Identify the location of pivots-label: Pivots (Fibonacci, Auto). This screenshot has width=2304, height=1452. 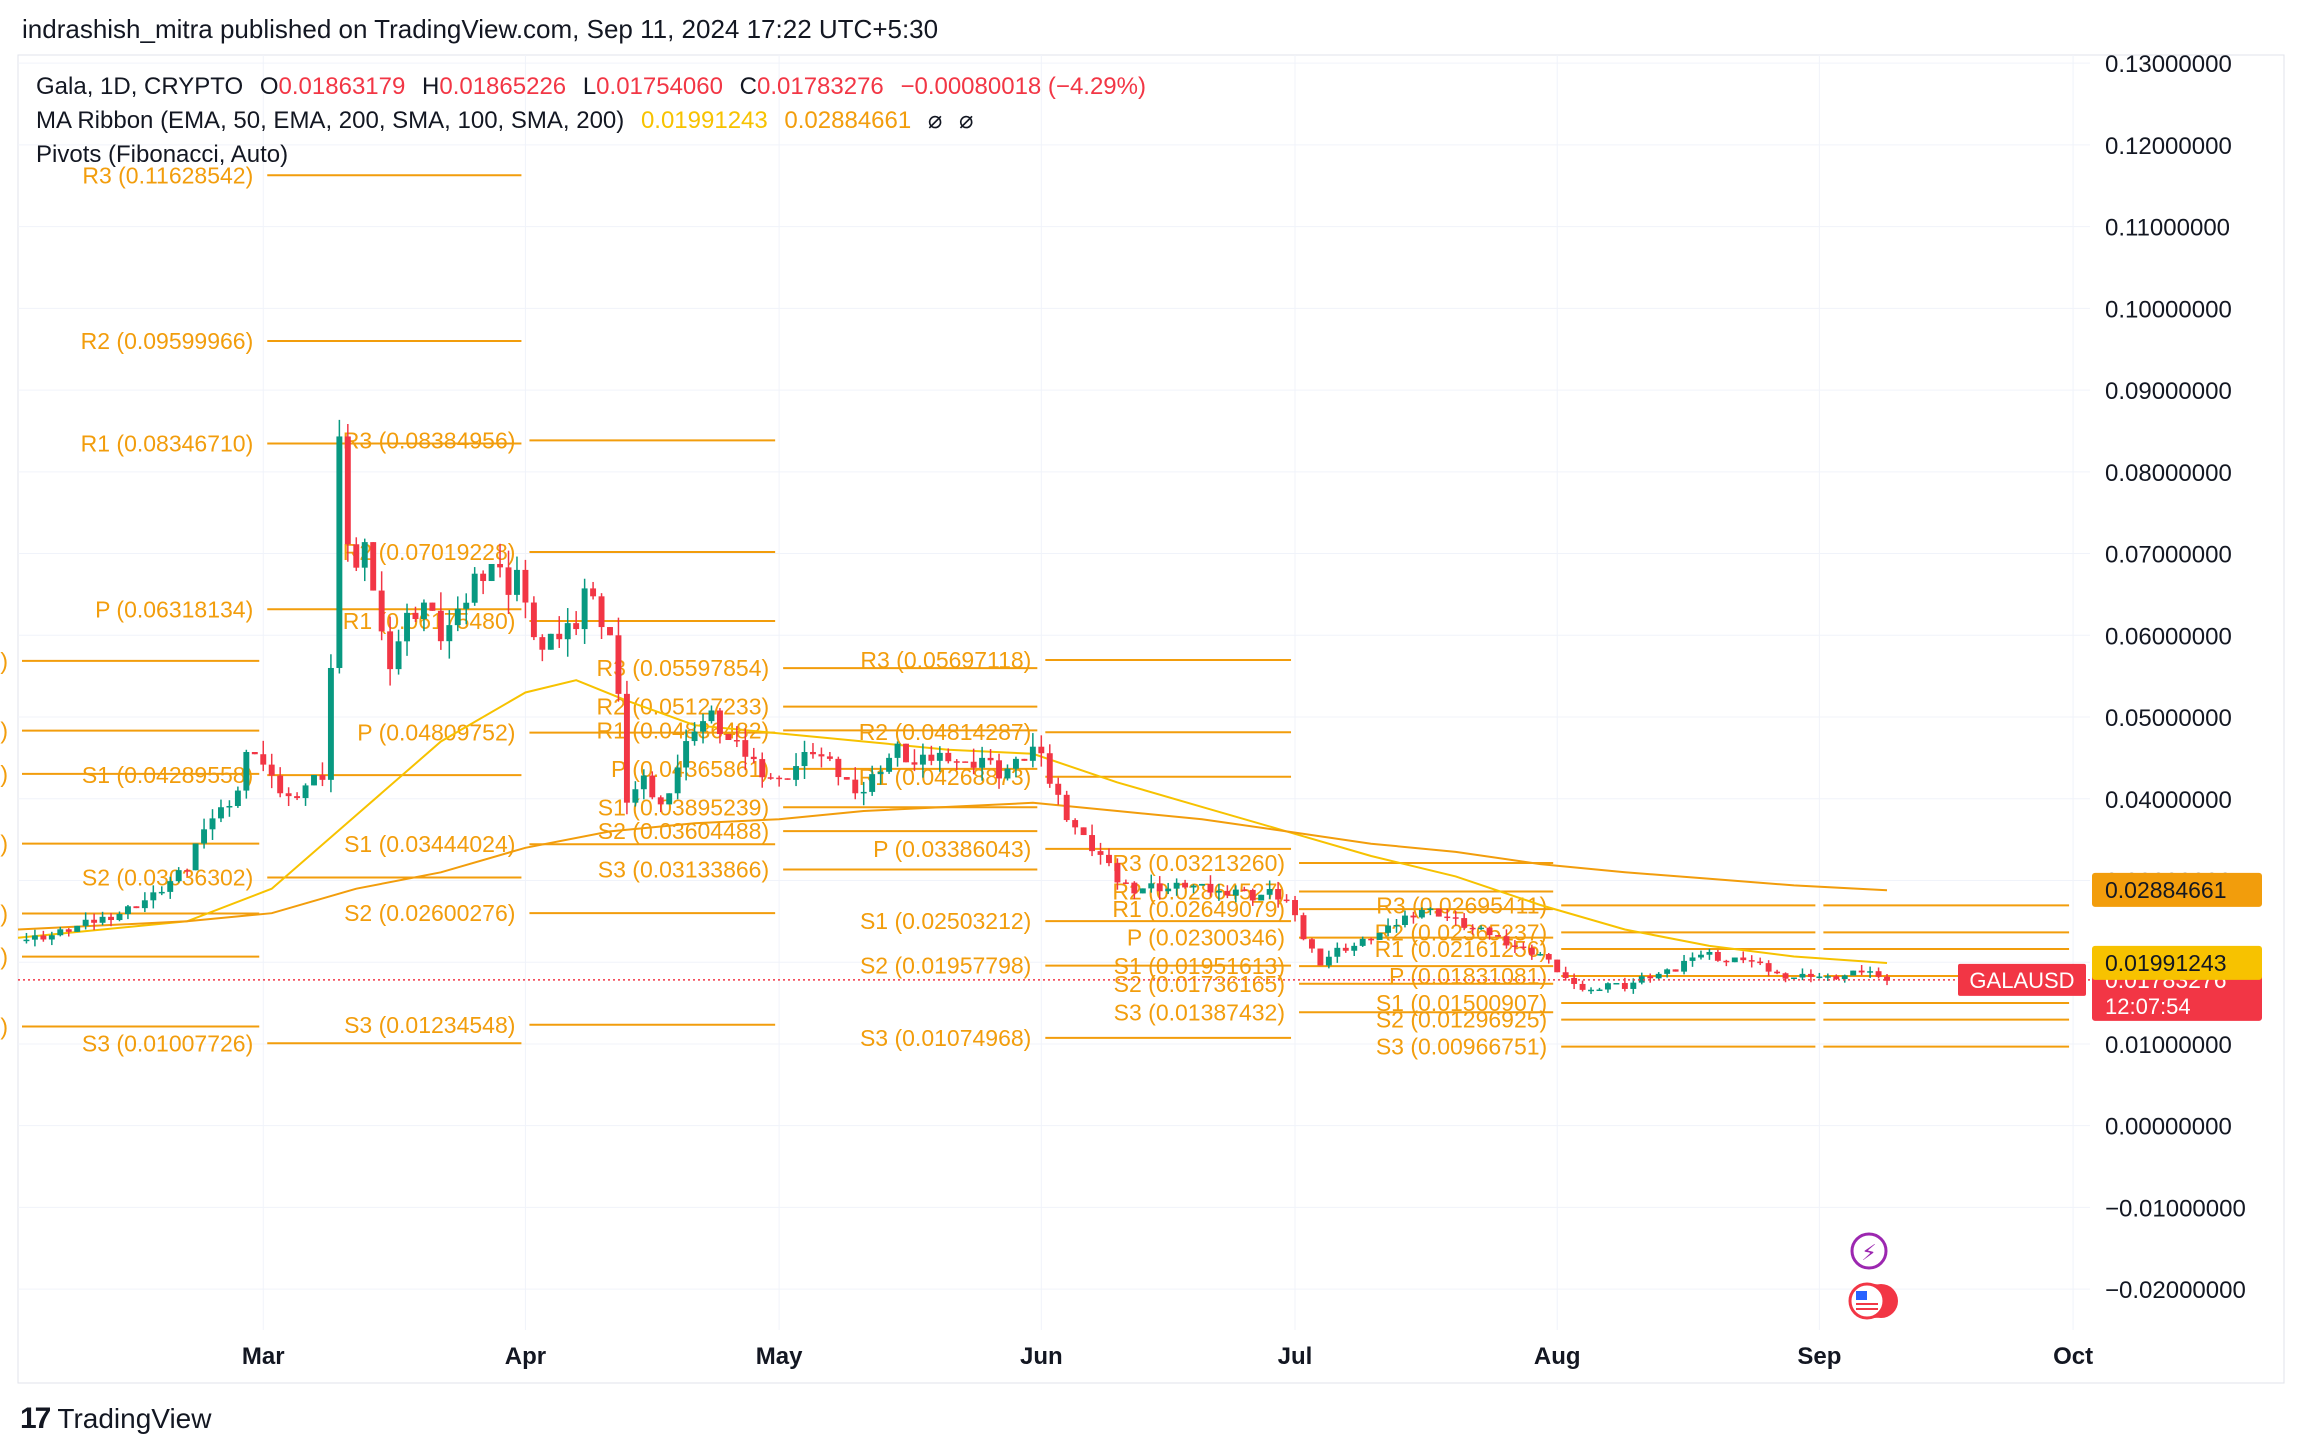
(162, 154).